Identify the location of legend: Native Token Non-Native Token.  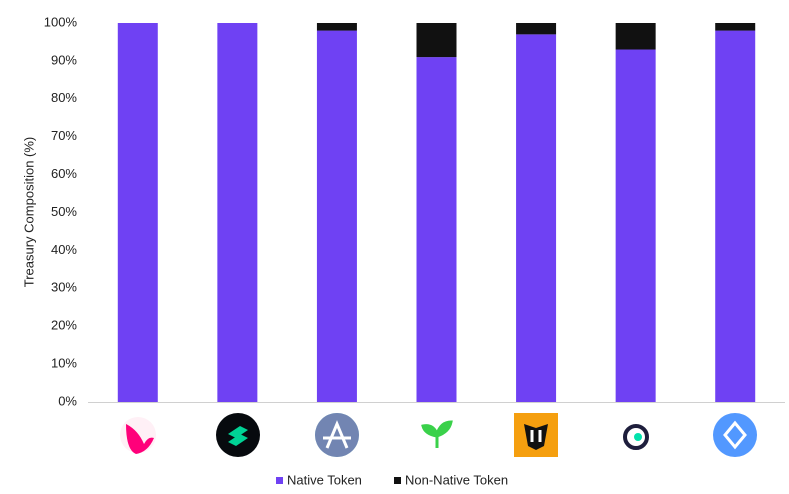
(392, 479).